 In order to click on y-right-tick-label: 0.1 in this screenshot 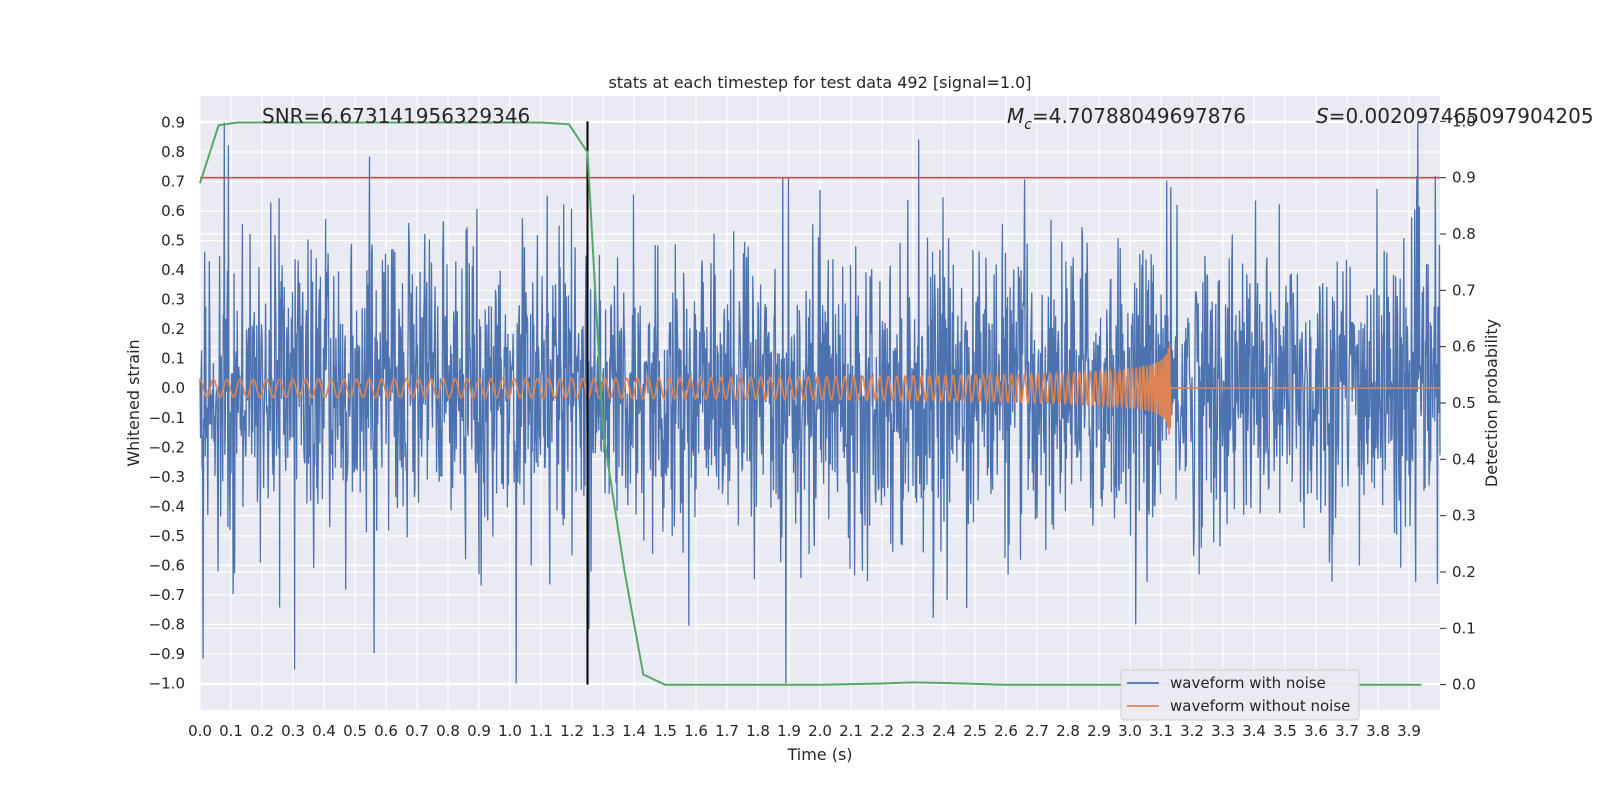, I will do `click(1464, 628)`.